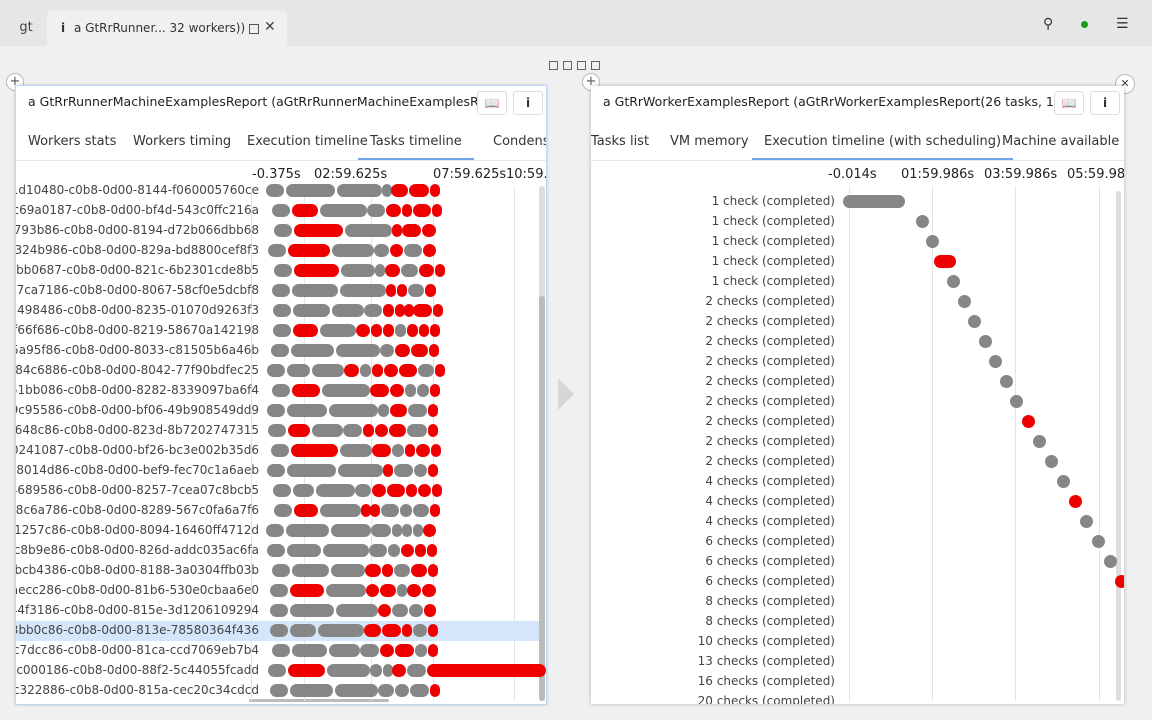  Describe the element at coordinates (137, 690) in the screenshot. I see `task-row-label: 6c322886-c0b8-0d00-815a-cec20c34cdcd` at that location.